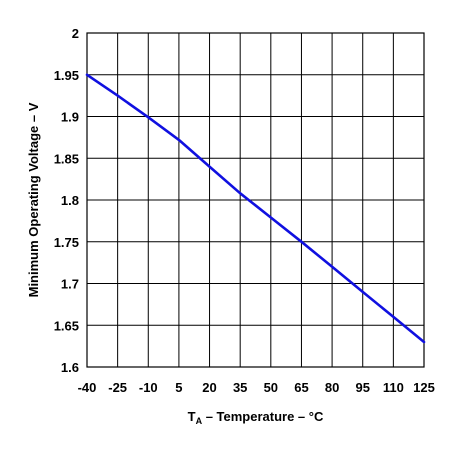 This screenshot has width=458, height=454. What do you see at coordinates (240, 387) in the screenshot?
I see `x-tick-label: 35` at bounding box center [240, 387].